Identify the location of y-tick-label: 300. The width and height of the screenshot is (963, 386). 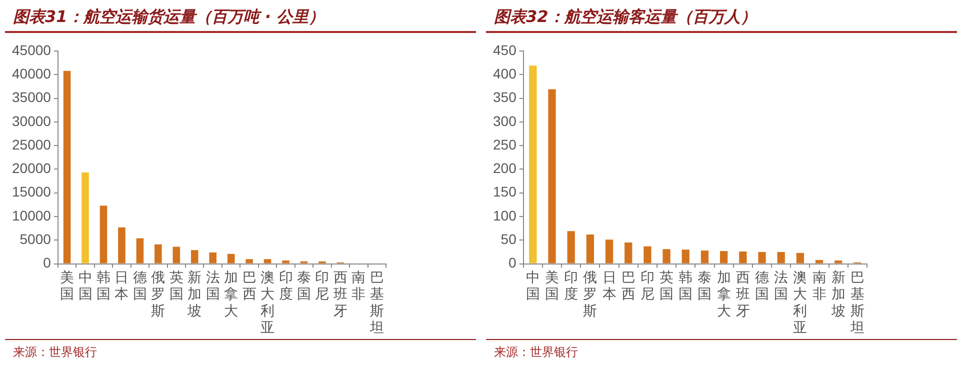
(505, 120).